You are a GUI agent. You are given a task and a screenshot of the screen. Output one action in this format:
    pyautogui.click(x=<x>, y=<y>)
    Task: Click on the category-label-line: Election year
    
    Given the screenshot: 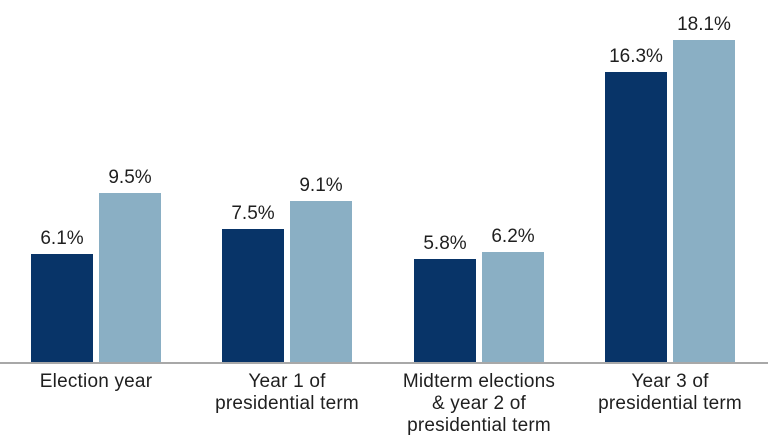 What is the action you would take?
    pyautogui.click(x=96, y=381)
    